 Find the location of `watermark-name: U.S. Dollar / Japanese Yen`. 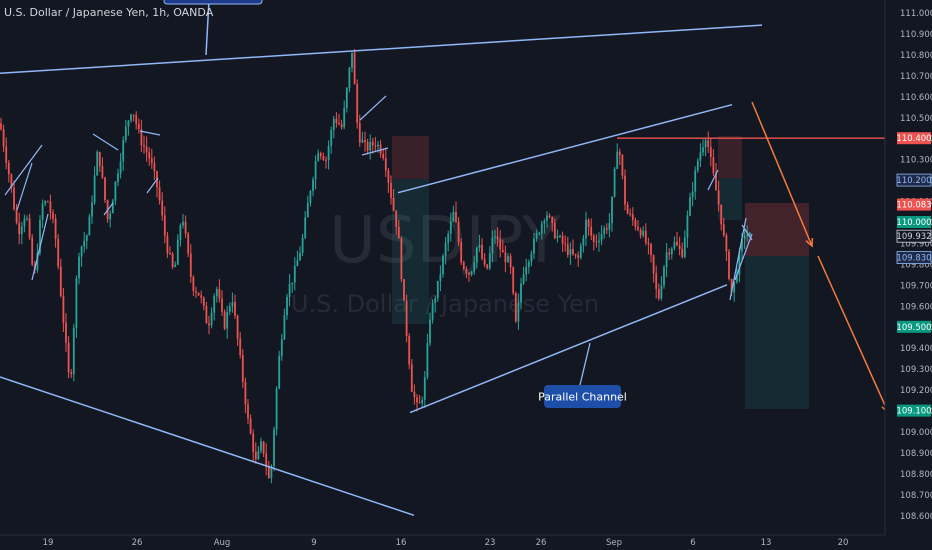

watermark-name: U.S. Dollar / Japanese Yen is located at coordinates (445, 304).